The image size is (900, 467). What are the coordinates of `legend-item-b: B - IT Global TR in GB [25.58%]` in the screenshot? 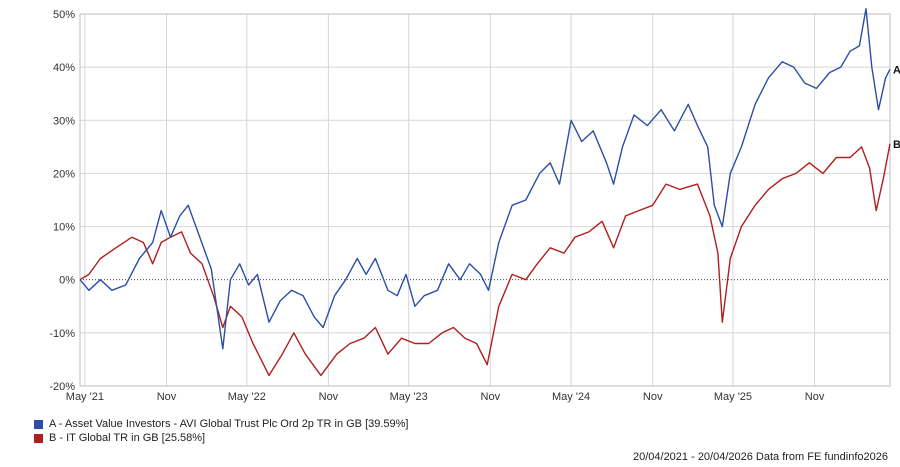 It's located at (221, 438).